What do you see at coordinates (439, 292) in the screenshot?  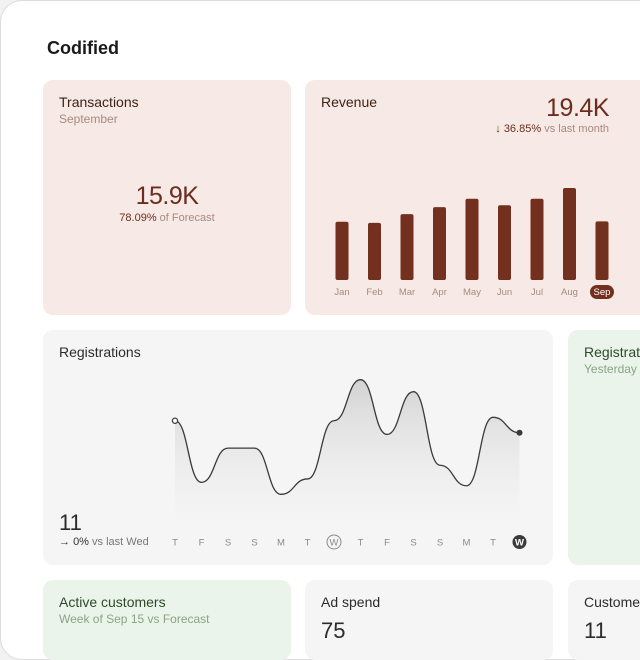 I see `revenue-month-label-apr: Apr` at bounding box center [439, 292].